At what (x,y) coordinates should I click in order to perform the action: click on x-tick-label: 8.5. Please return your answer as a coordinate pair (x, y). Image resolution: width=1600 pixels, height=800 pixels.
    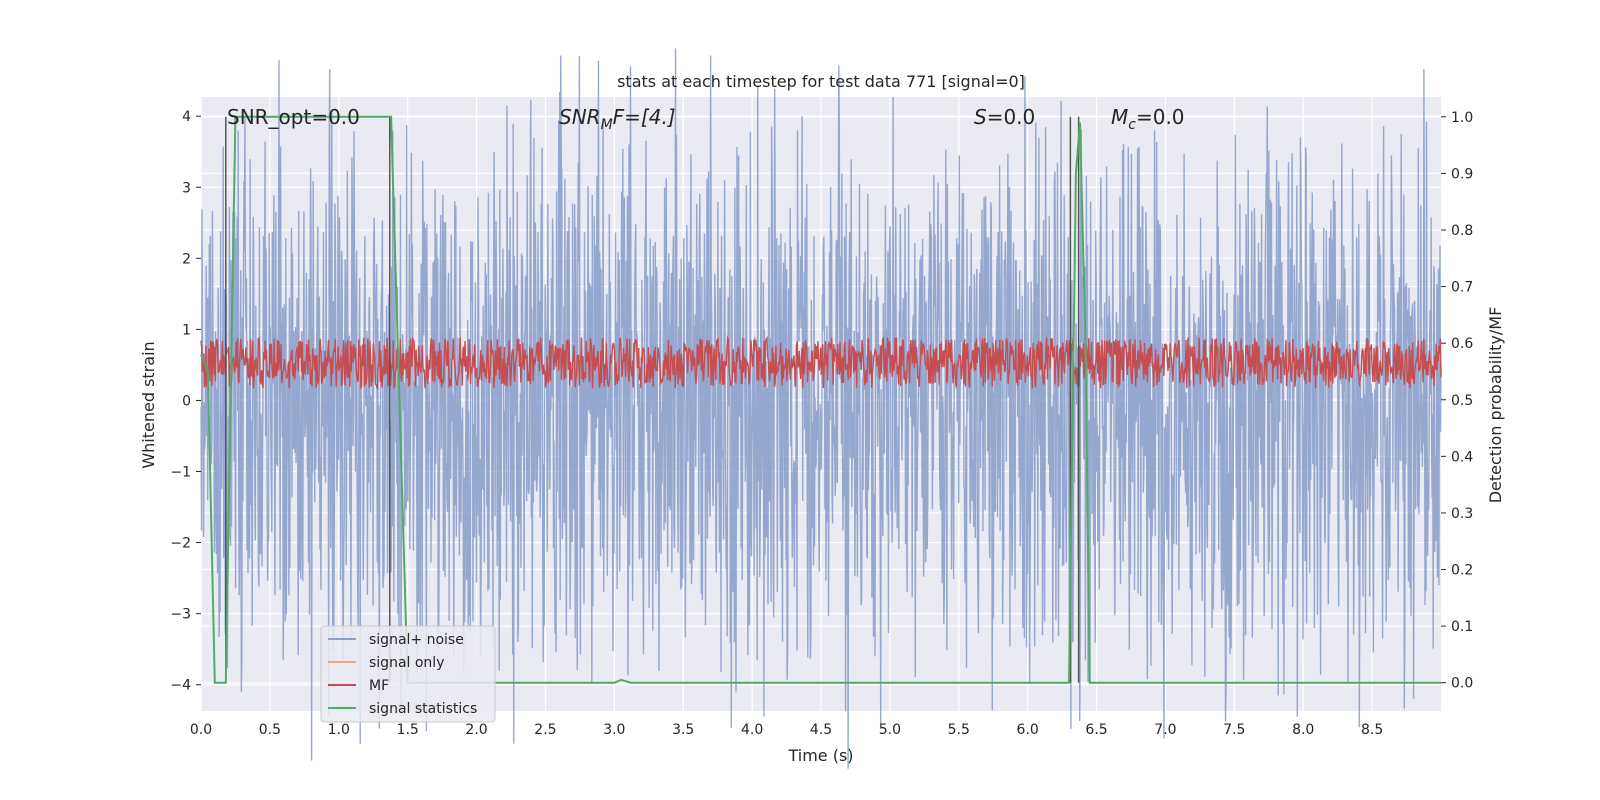
    Looking at the image, I should click on (1372, 730).